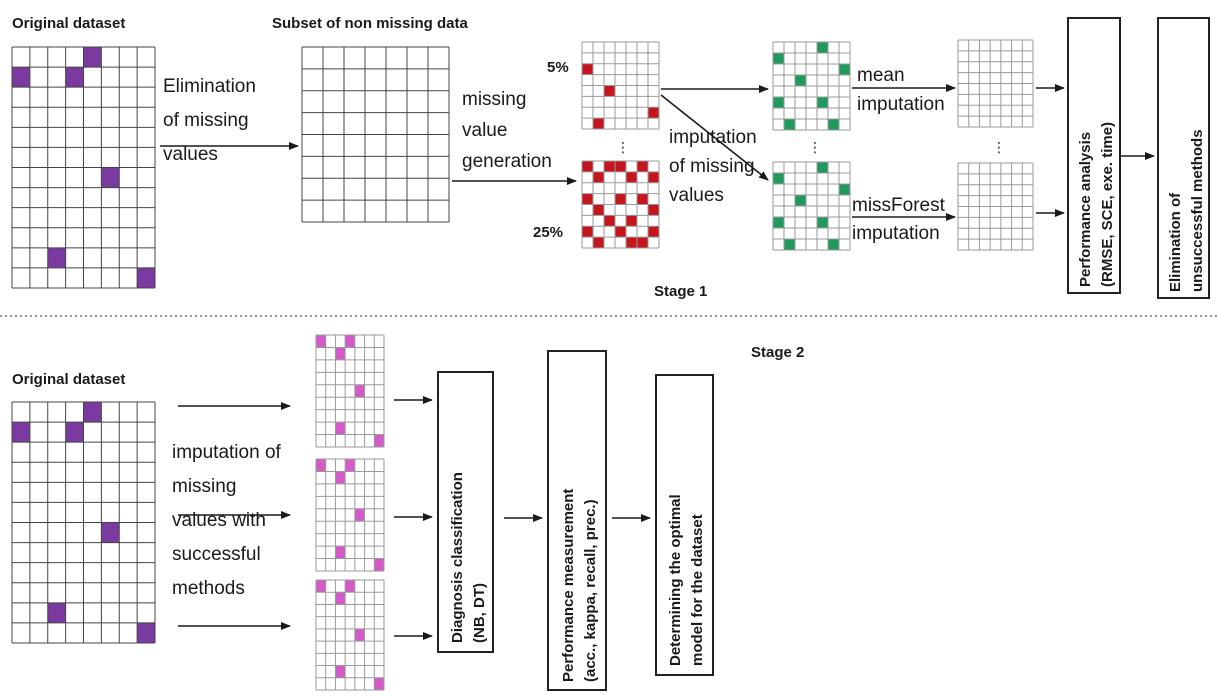  I want to click on stage1-original-dataset-label: Original dataset, so click(68, 23).